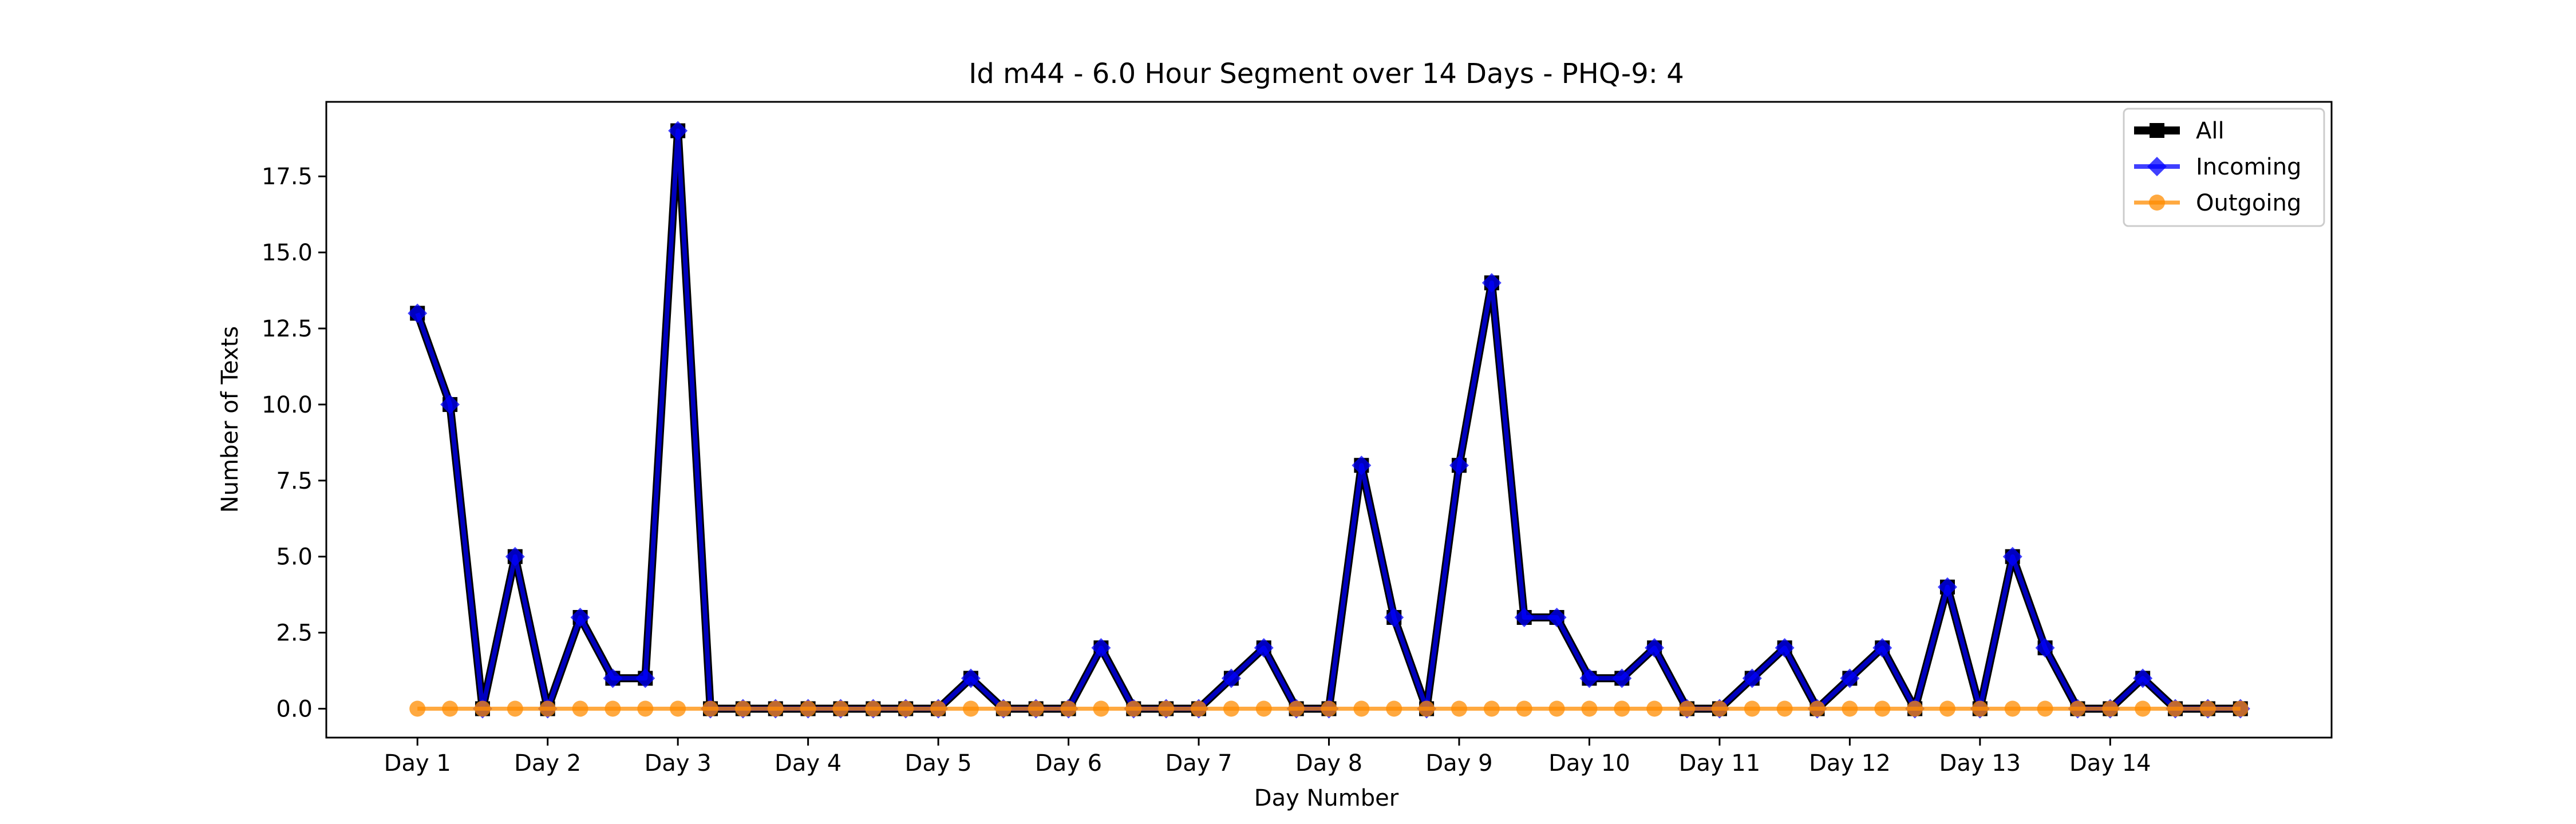 The image size is (2576, 824). Describe the element at coordinates (287, 405) in the screenshot. I see `y-tick-label: 10.0` at that location.